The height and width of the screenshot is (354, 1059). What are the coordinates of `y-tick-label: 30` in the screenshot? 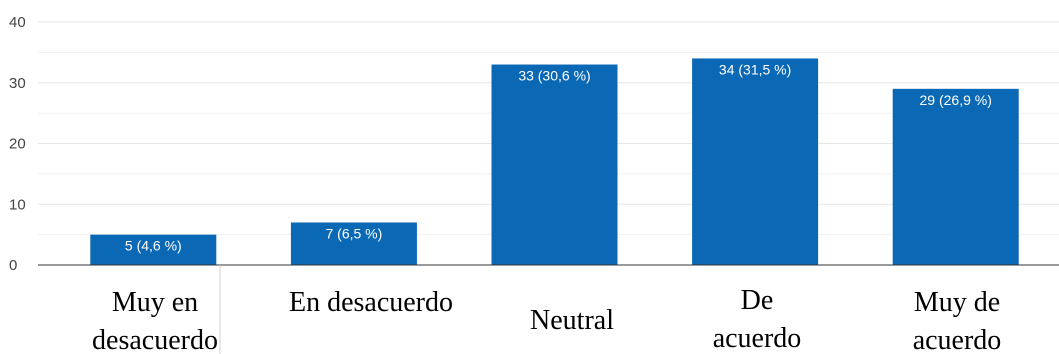 It's located at (17, 83).